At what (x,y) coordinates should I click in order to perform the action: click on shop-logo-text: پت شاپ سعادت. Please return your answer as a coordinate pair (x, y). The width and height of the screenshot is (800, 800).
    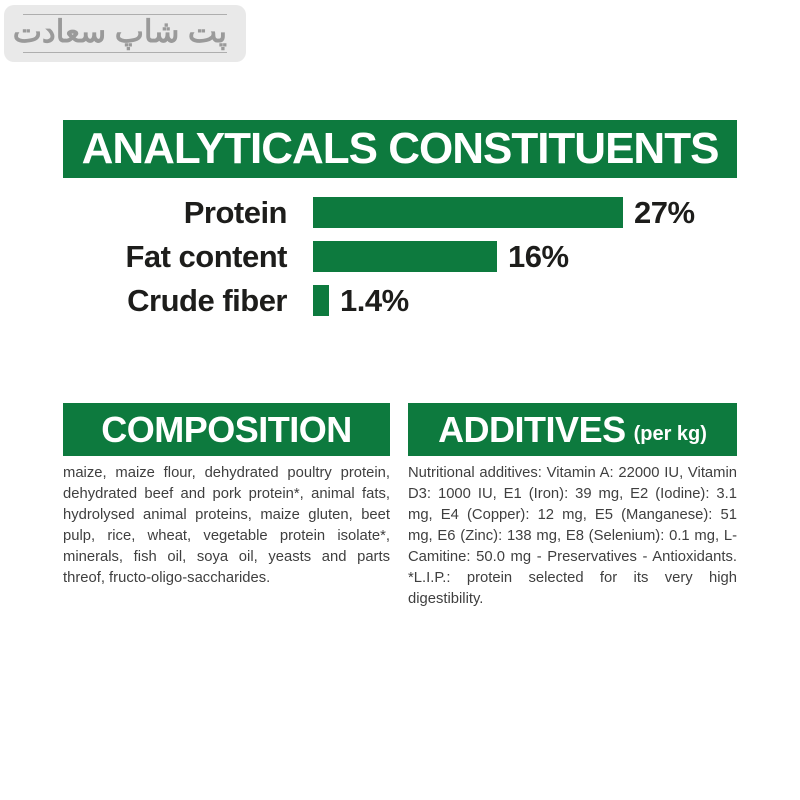
    Looking at the image, I should click on (119, 32).